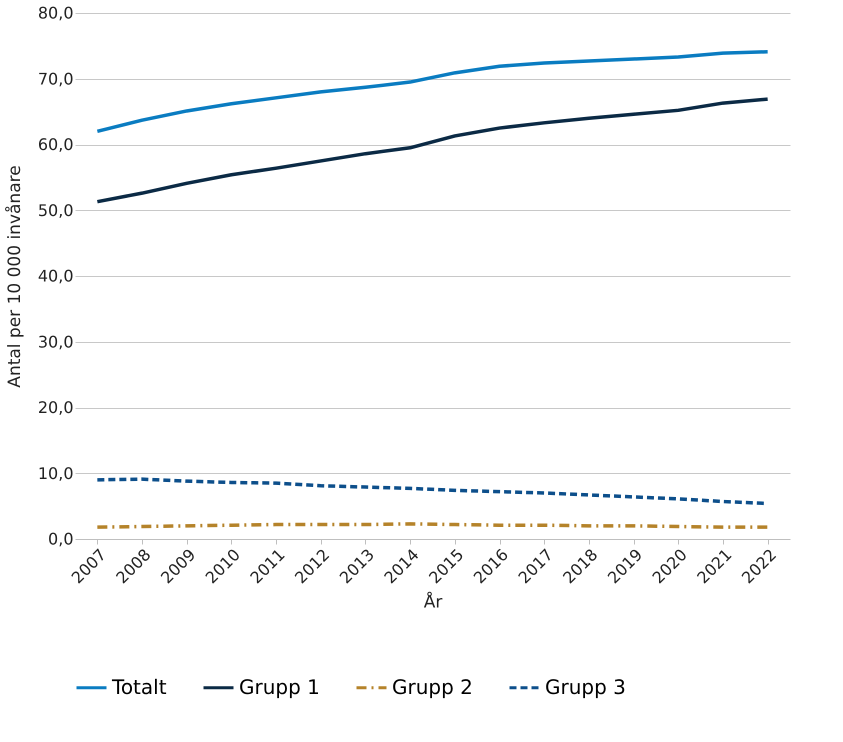 The image size is (843, 742). What do you see at coordinates (14, 276) in the screenshot?
I see `y-axis-title: Antal per 10 000 invånare` at bounding box center [14, 276].